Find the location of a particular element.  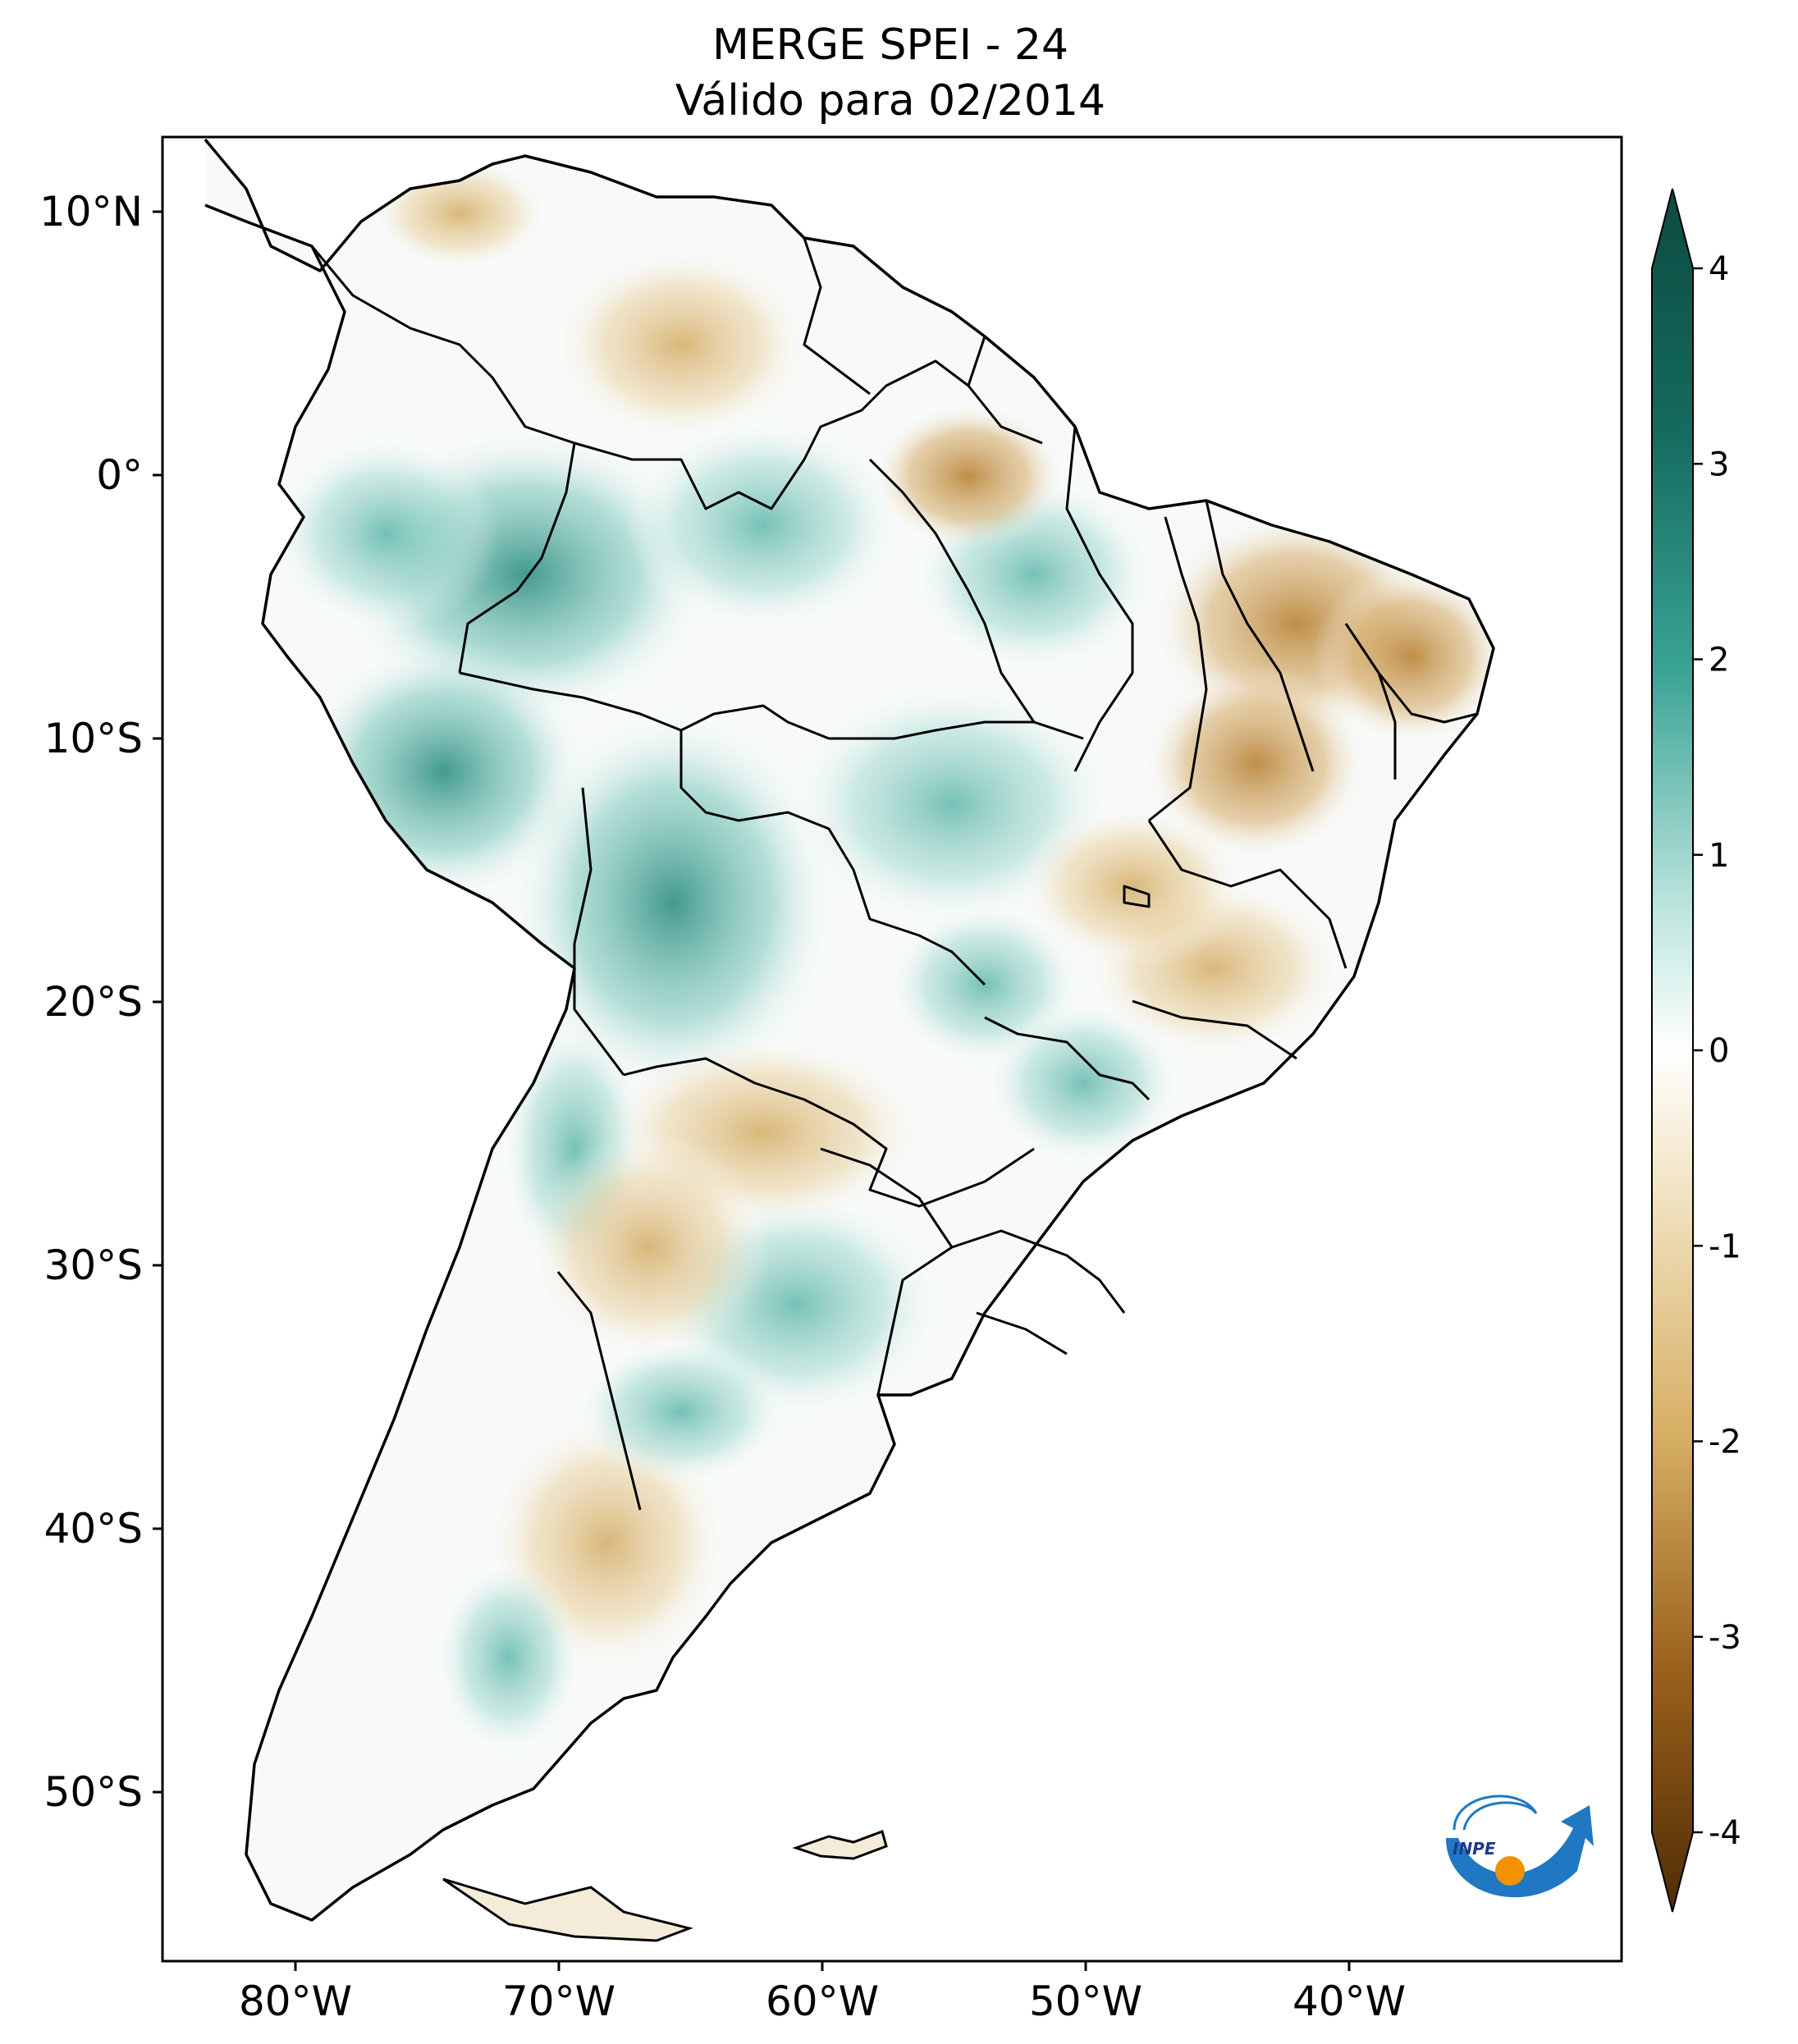

lat-tick-label: 30°S is located at coordinates (93, 1265).